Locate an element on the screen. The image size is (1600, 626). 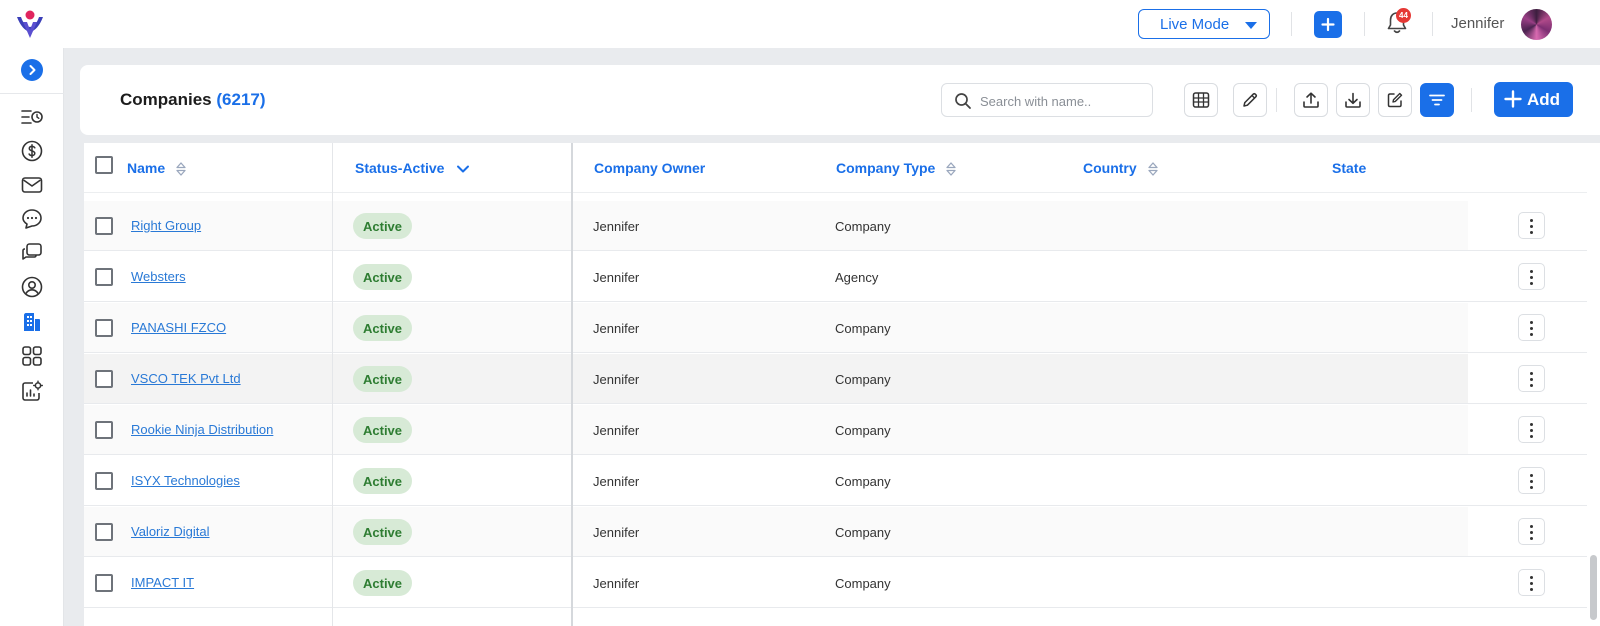
table-row: Valoriz Digital Active Jennifer Company is located at coordinates (835, 532).